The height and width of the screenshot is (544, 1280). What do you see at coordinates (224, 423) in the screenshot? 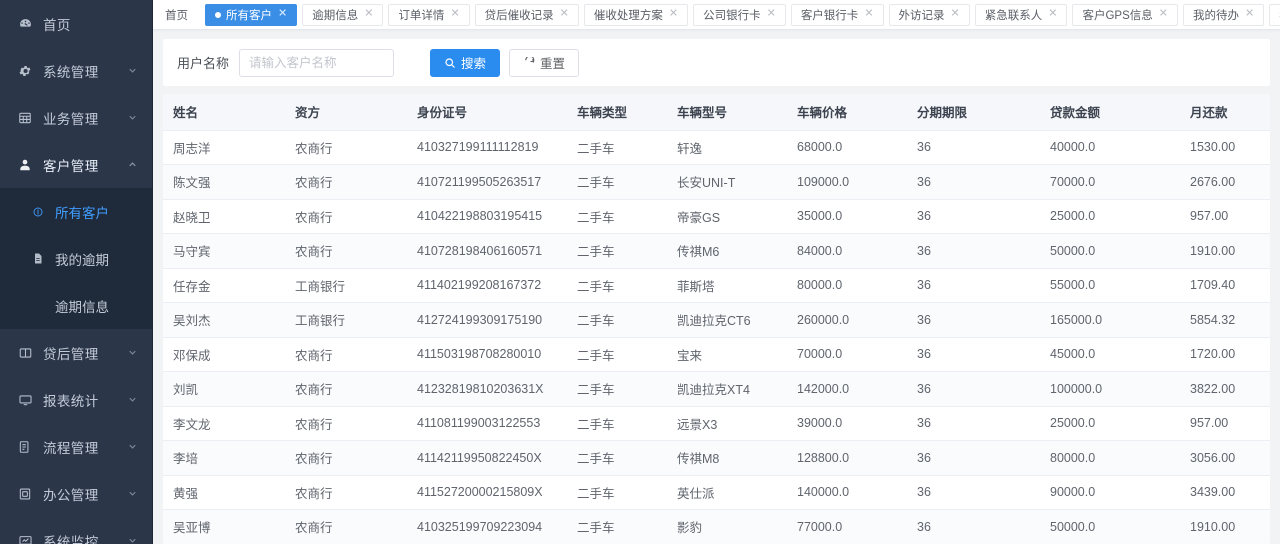
I see `cell-name: 李文龙` at bounding box center [224, 423].